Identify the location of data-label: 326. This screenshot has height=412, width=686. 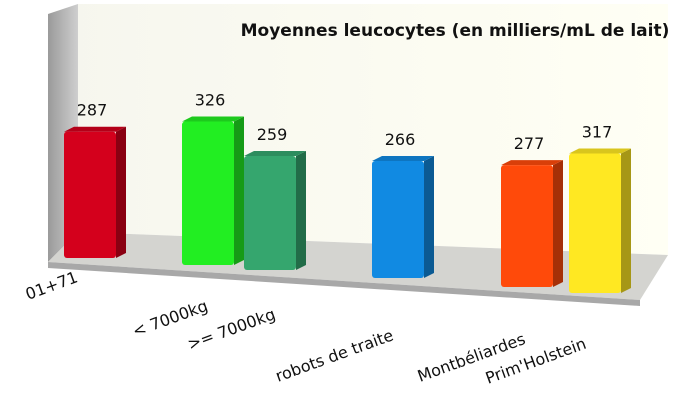
(210, 100).